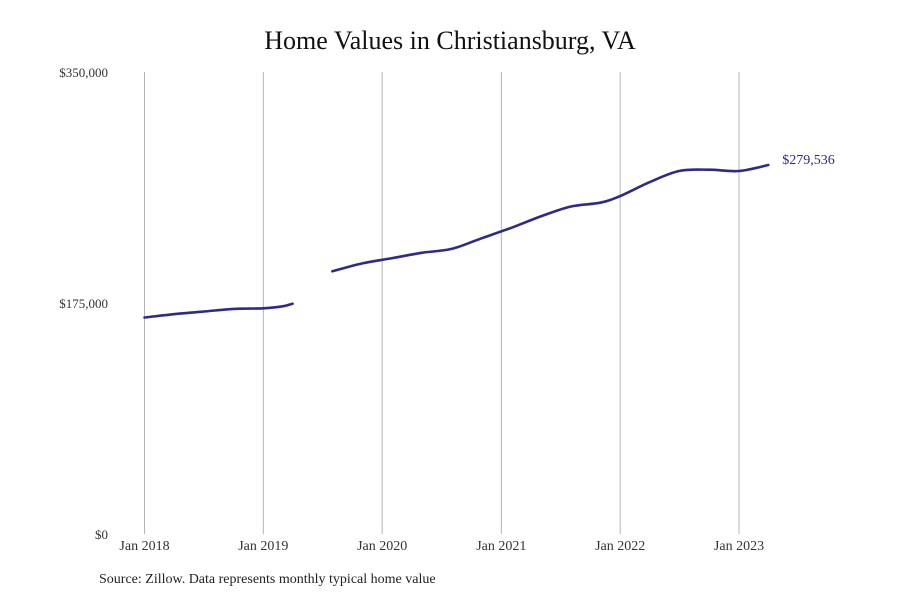  What do you see at coordinates (263, 546) in the screenshot?
I see `x-tick-label: Jan 2019` at bounding box center [263, 546].